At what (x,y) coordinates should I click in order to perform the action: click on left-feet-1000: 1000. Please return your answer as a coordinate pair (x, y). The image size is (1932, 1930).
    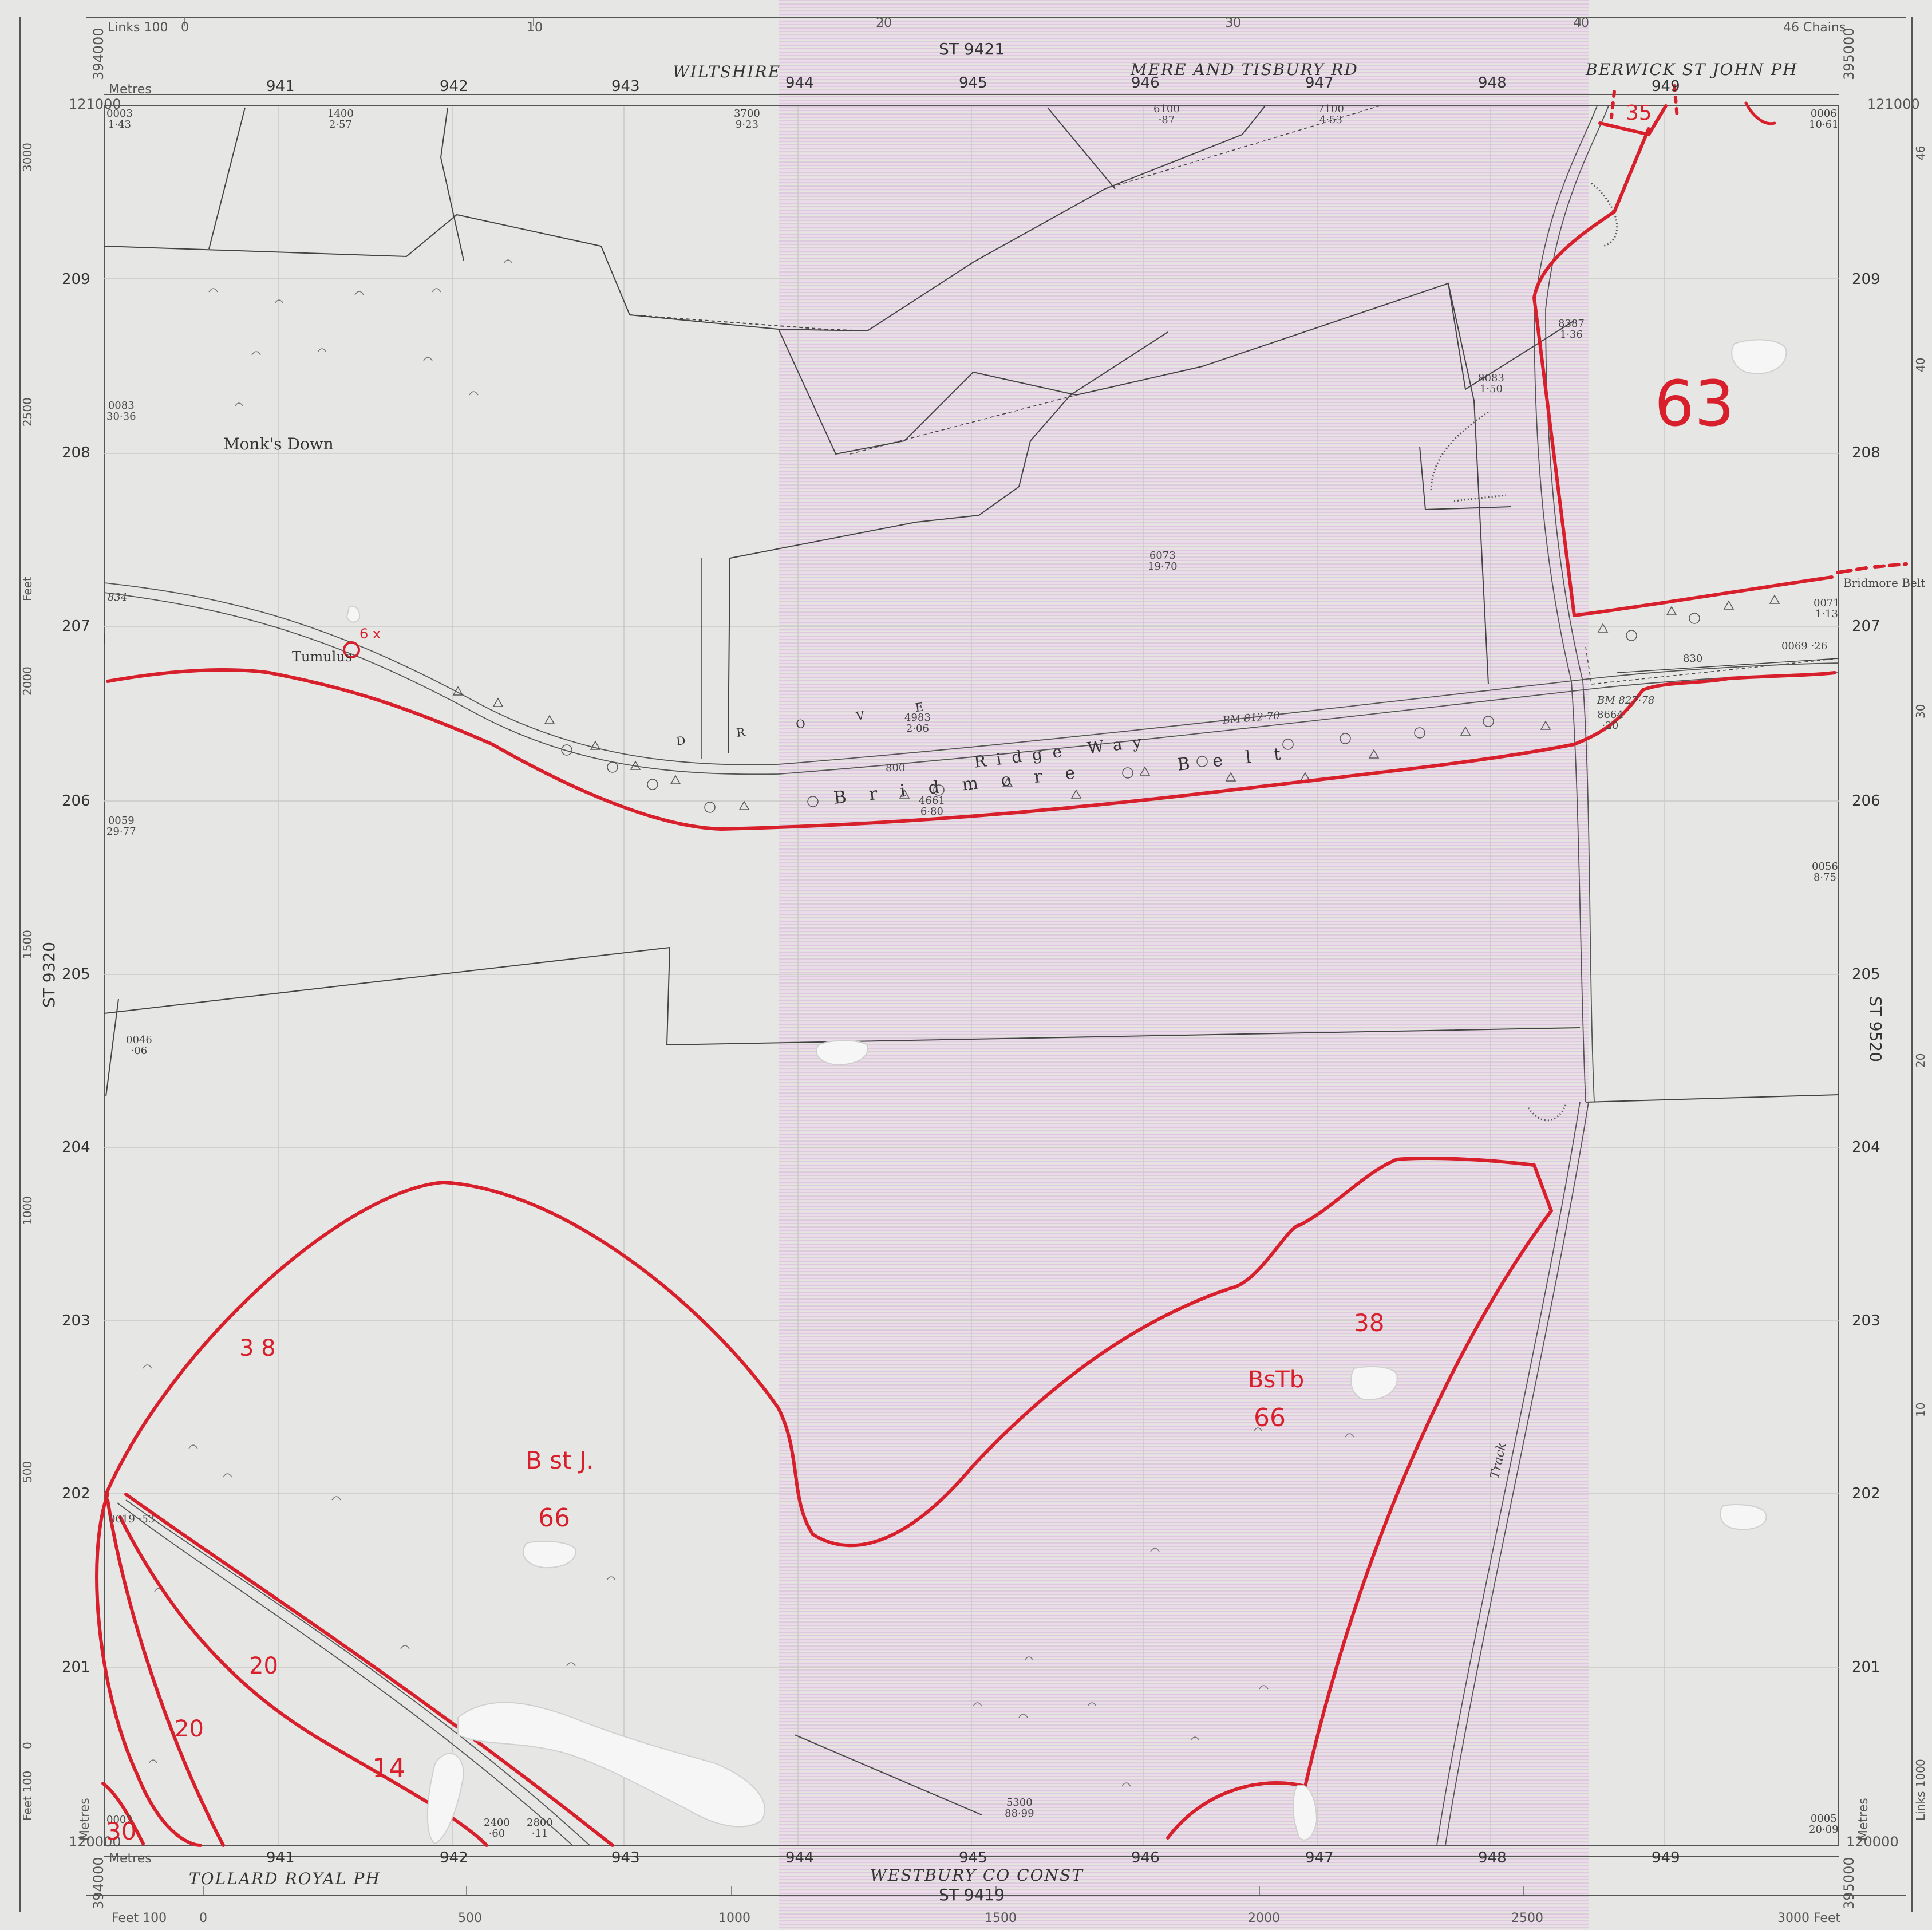
    Looking at the image, I should click on (27, 1210).